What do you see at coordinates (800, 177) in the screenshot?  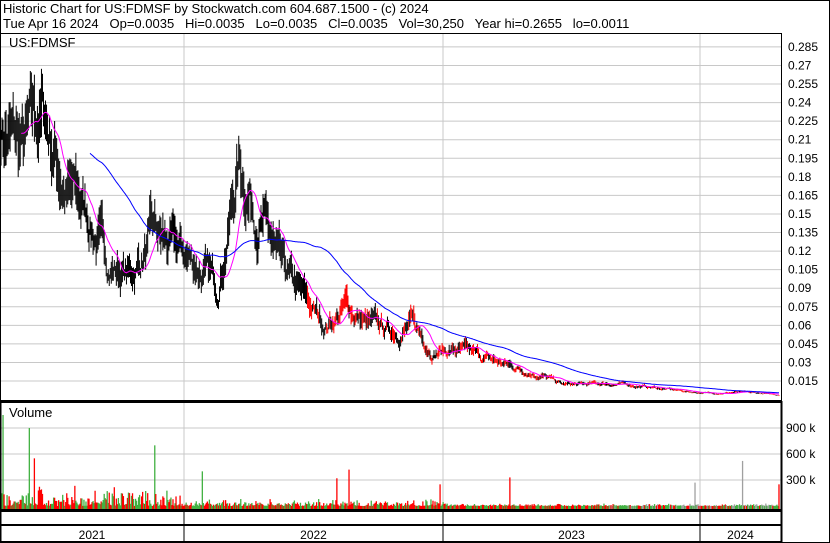 I see `price-tick-label: 0.18` at bounding box center [800, 177].